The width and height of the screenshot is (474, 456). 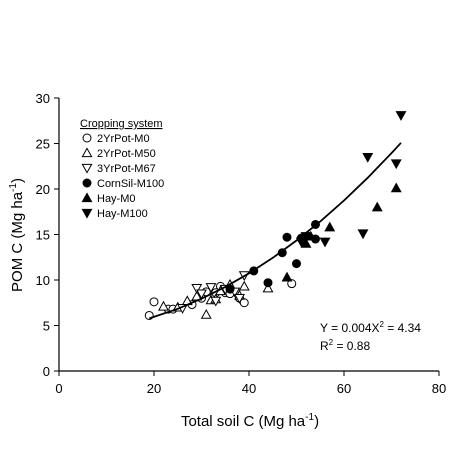 What do you see at coordinates (122, 214) in the screenshot?
I see `legend-label: Hay-M100` at bounding box center [122, 214].